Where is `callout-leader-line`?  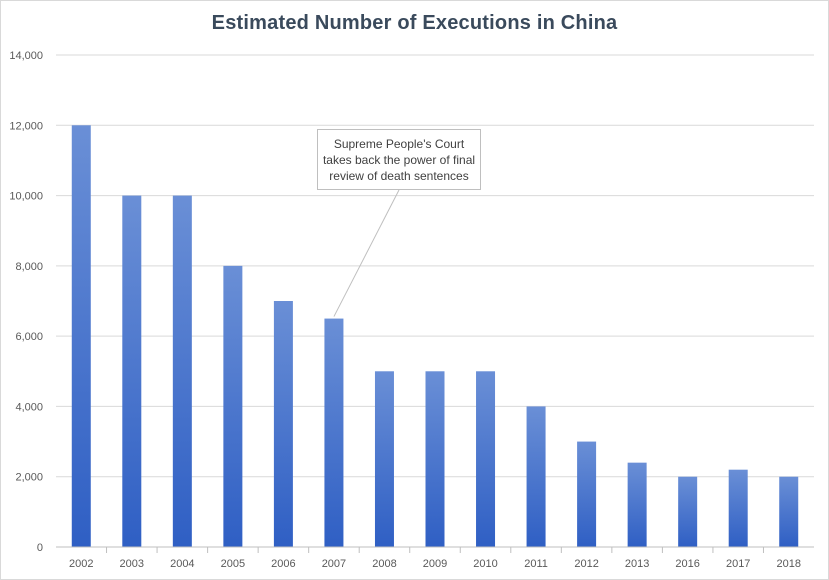 callout-leader-line is located at coordinates (366, 253).